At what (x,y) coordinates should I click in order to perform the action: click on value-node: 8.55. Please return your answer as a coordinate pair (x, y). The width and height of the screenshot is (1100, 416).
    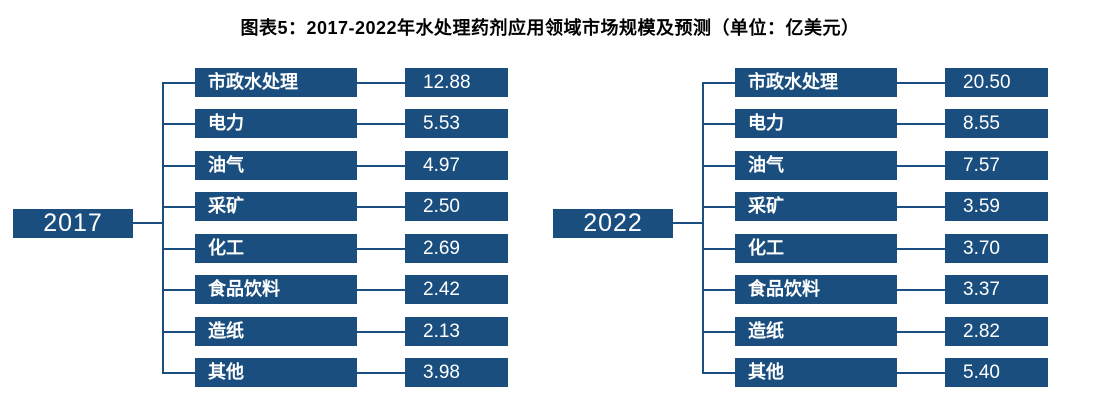
    Looking at the image, I should click on (996, 123).